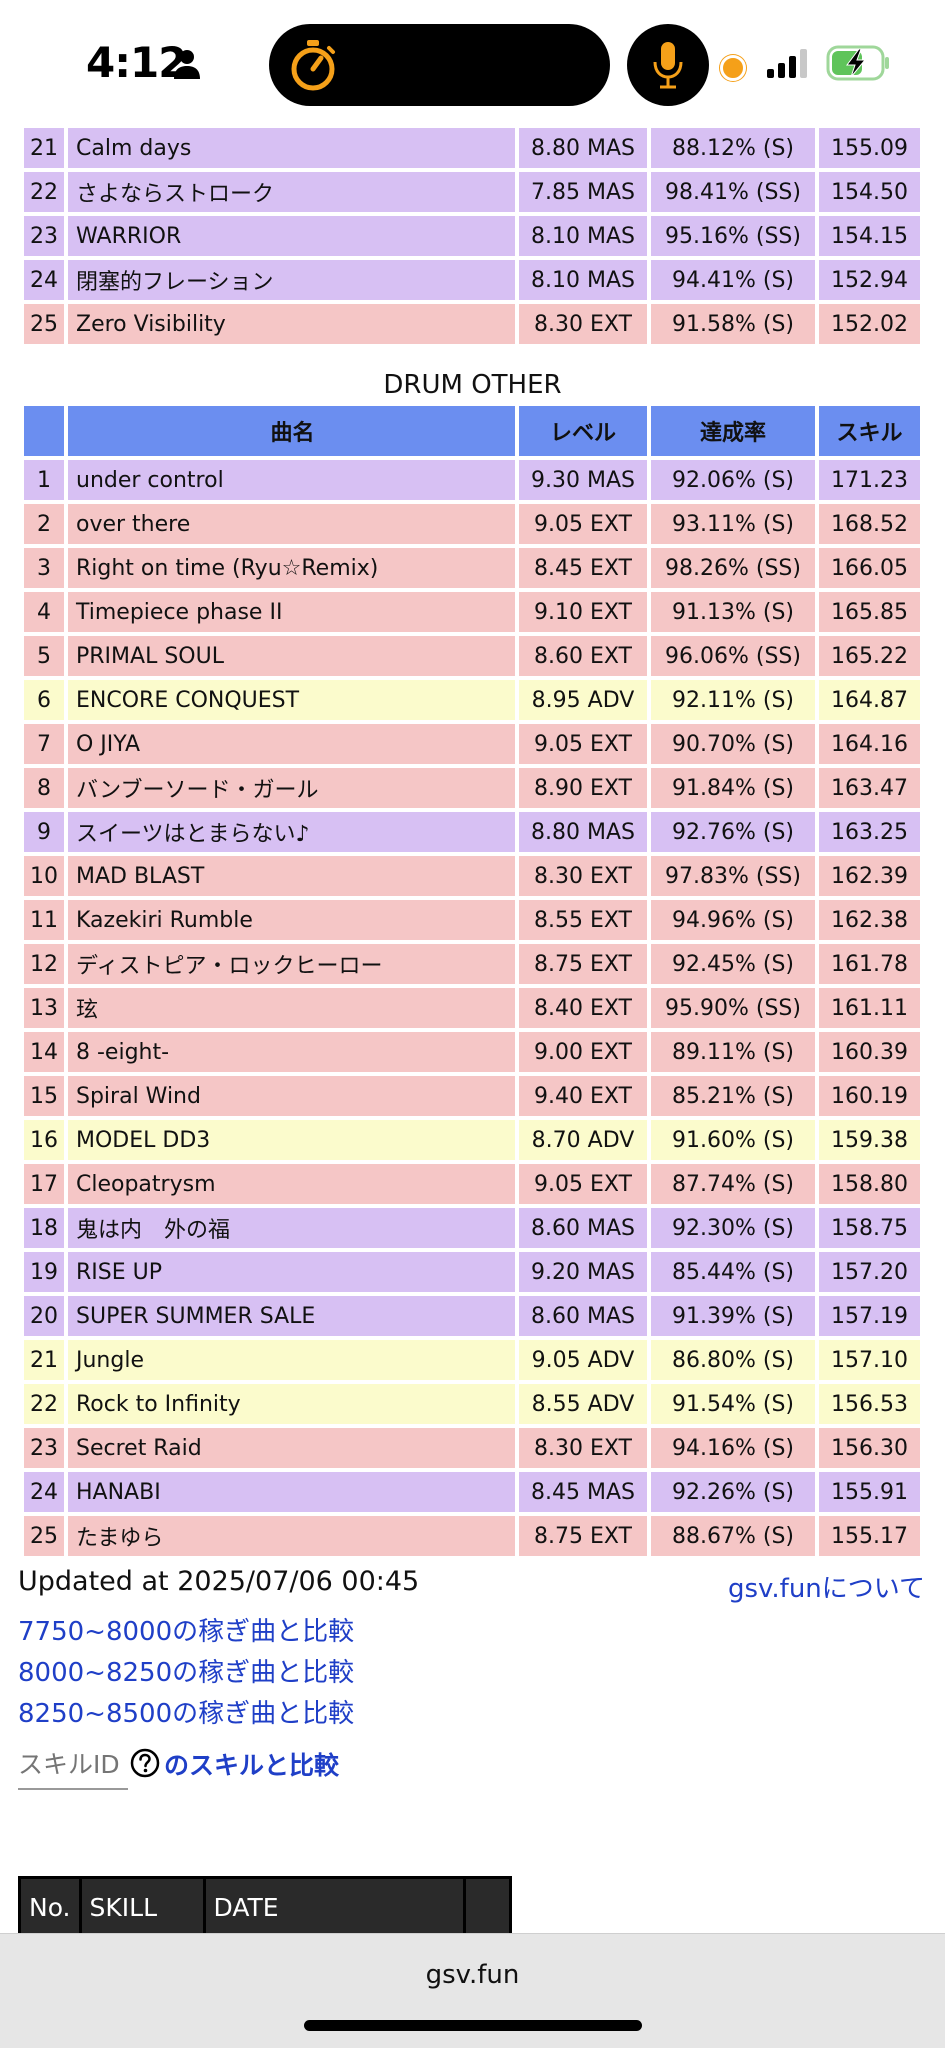  Describe the element at coordinates (291, 920) in the screenshot. I see `song-name: Kazekiri Rumble` at that location.